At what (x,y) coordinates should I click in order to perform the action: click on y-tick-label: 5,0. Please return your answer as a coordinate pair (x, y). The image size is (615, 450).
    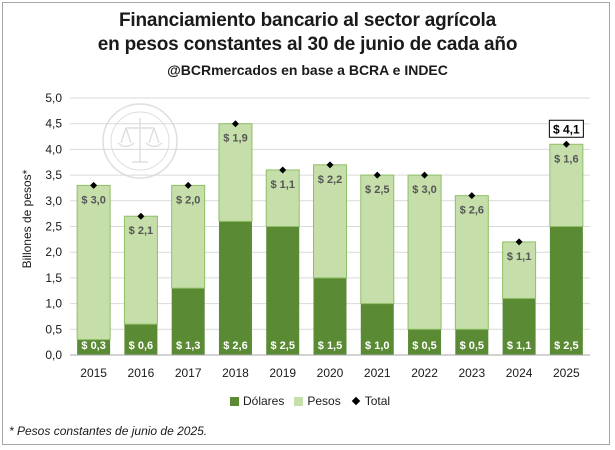
    Looking at the image, I should click on (53, 98).